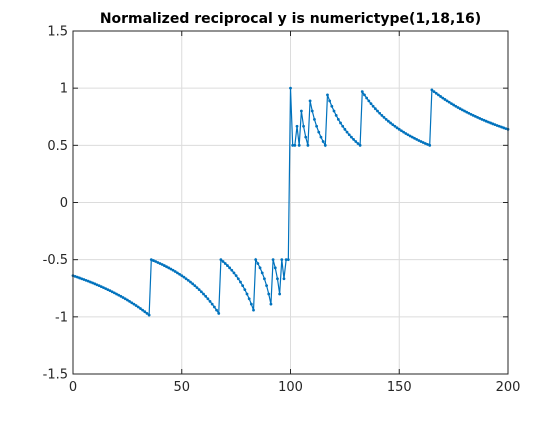 This screenshot has height=424, width=560. What do you see at coordinates (61, 317) in the screenshot?
I see `y-tick-label: -1` at bounding box center [61, 317].